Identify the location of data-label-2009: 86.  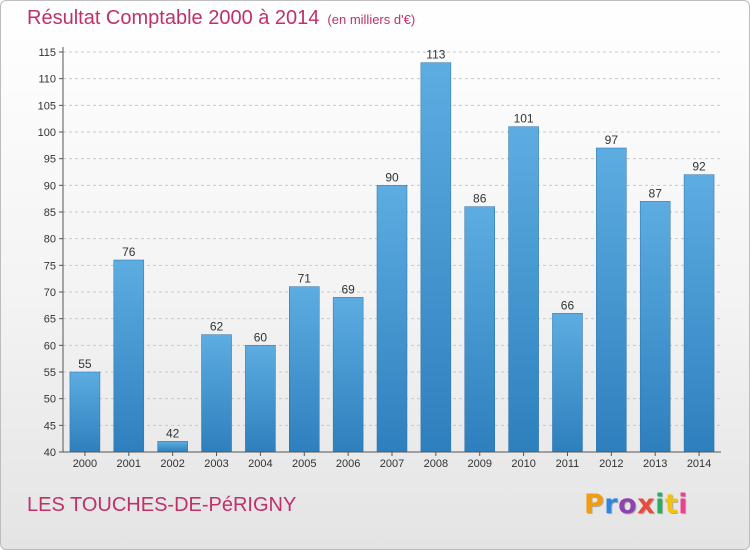
(480, 199).